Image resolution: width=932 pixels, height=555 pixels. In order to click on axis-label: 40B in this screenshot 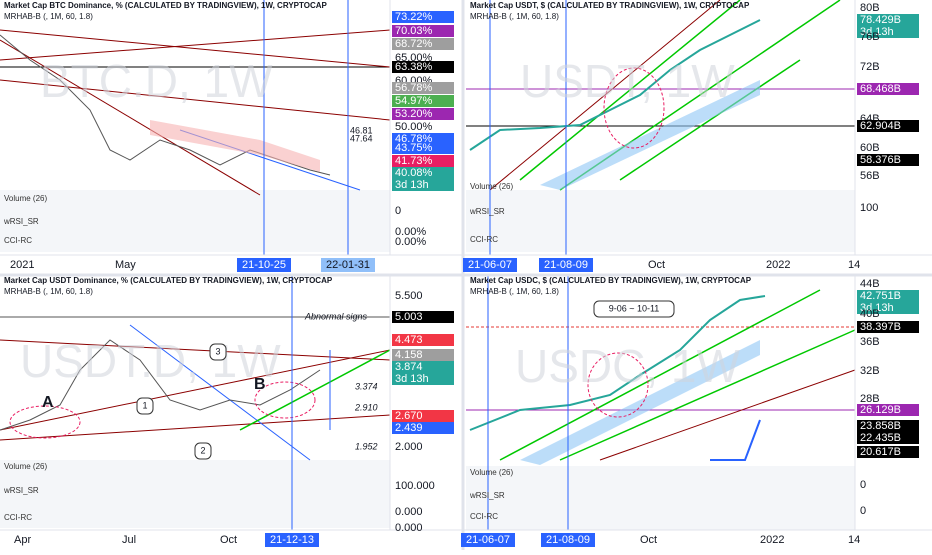, I will do `click(870, 314)`.